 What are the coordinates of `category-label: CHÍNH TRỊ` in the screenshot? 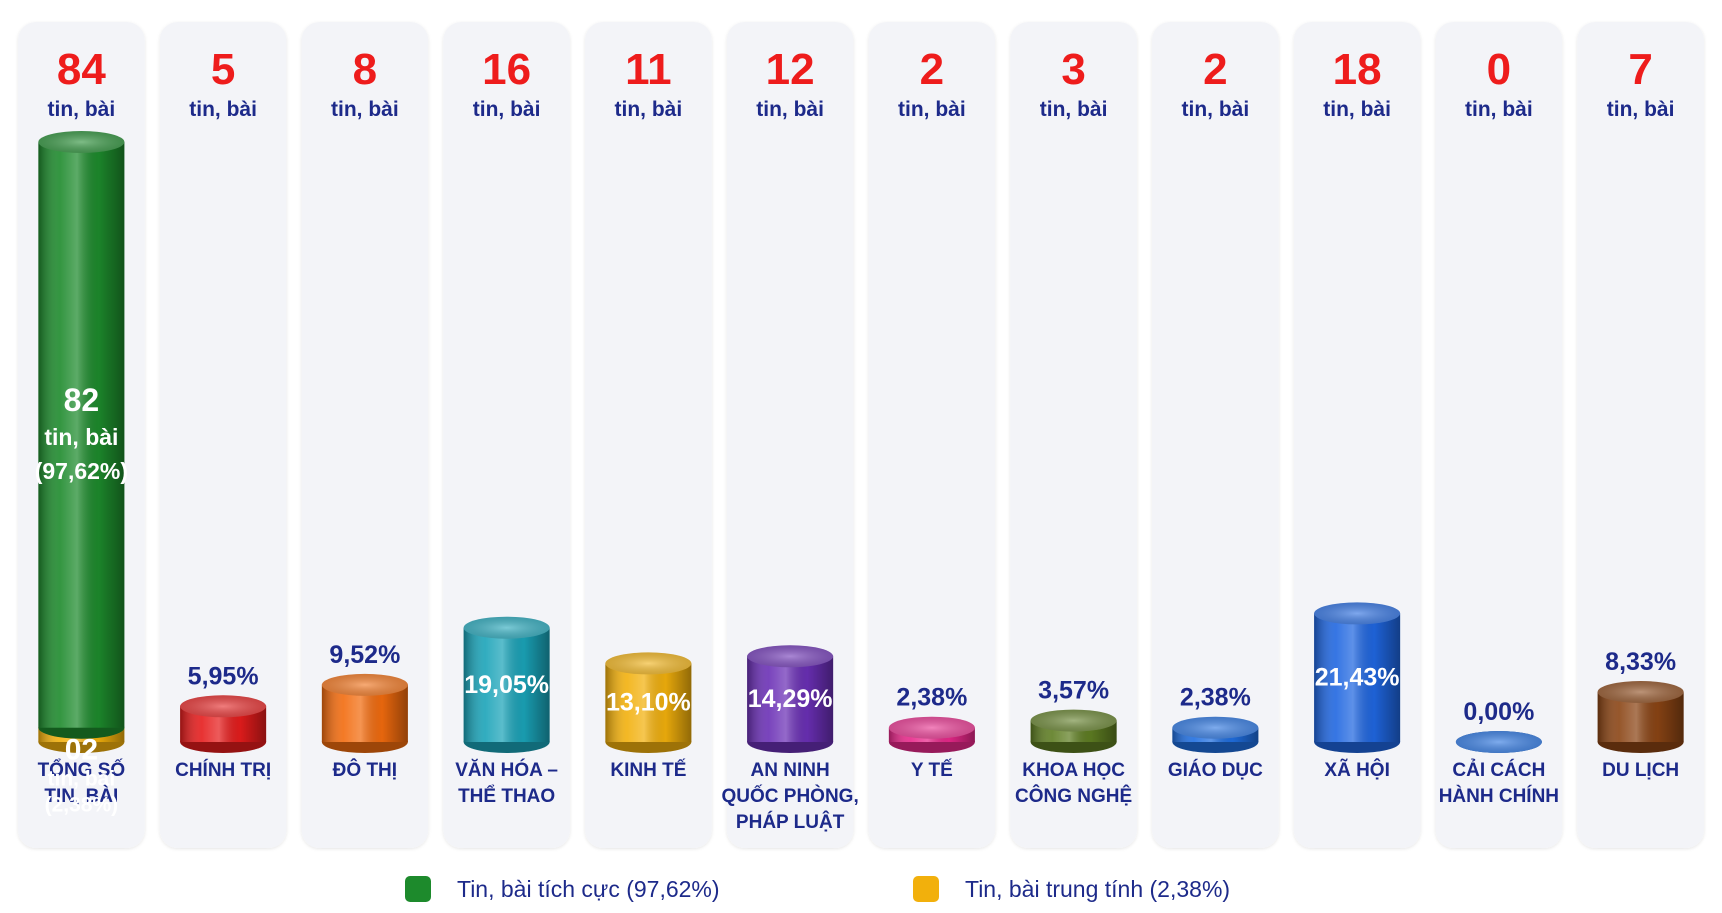 It's located at (223, 770).